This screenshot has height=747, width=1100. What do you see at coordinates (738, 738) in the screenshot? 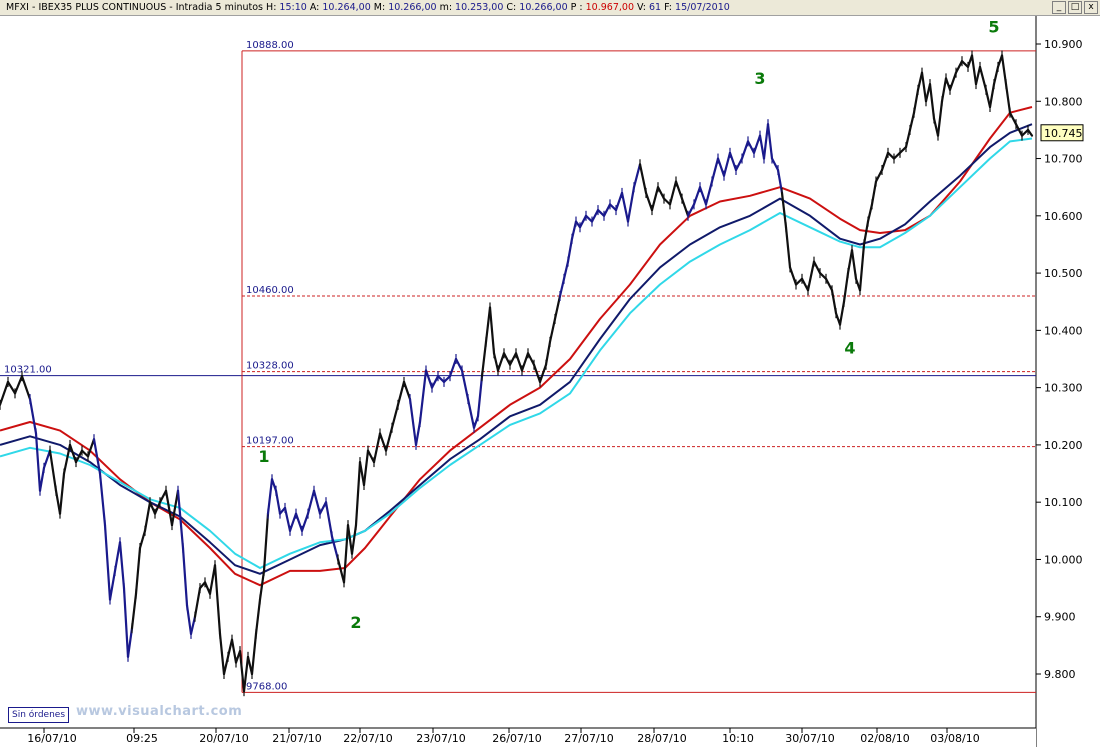
I see `x-tick-label: 10:10` at bounding box center [738, 738].